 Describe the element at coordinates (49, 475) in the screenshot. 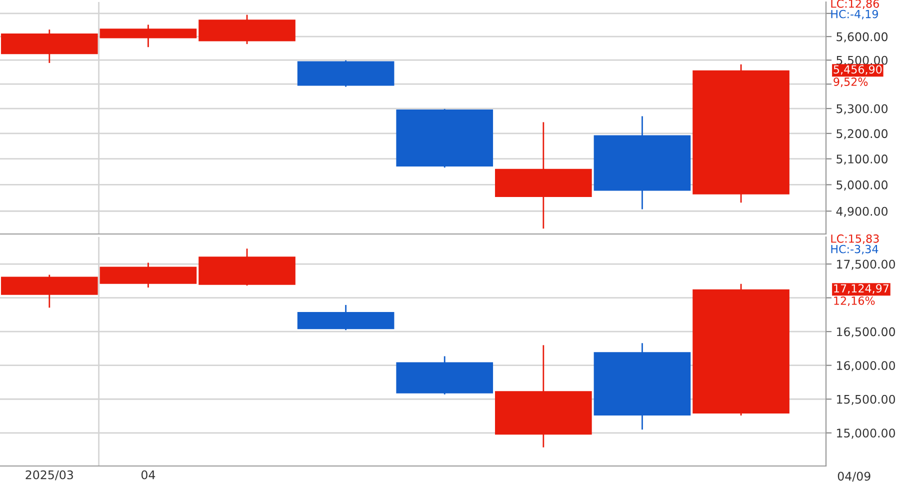

I see `x-tick-label: 2025/03` at that location.